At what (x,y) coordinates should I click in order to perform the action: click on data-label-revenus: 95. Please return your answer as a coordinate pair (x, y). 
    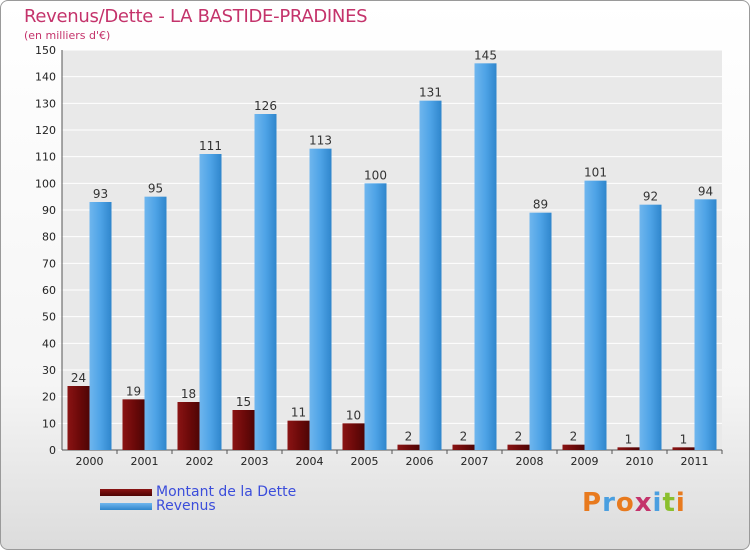
    Looking at the image, I should click on (155, 189).